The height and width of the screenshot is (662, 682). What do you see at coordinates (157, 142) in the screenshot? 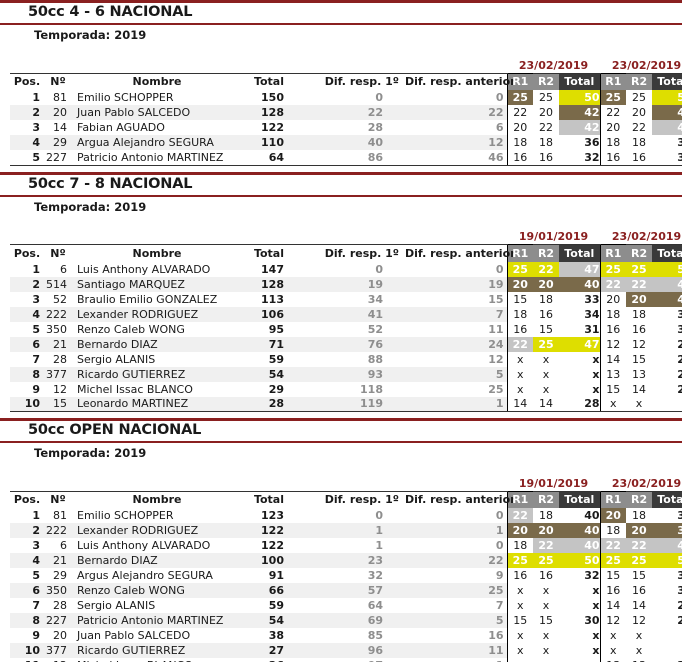
I see `cell-rider-name: Argua Alejandro SEGURA` at bounding box center [157, 142].